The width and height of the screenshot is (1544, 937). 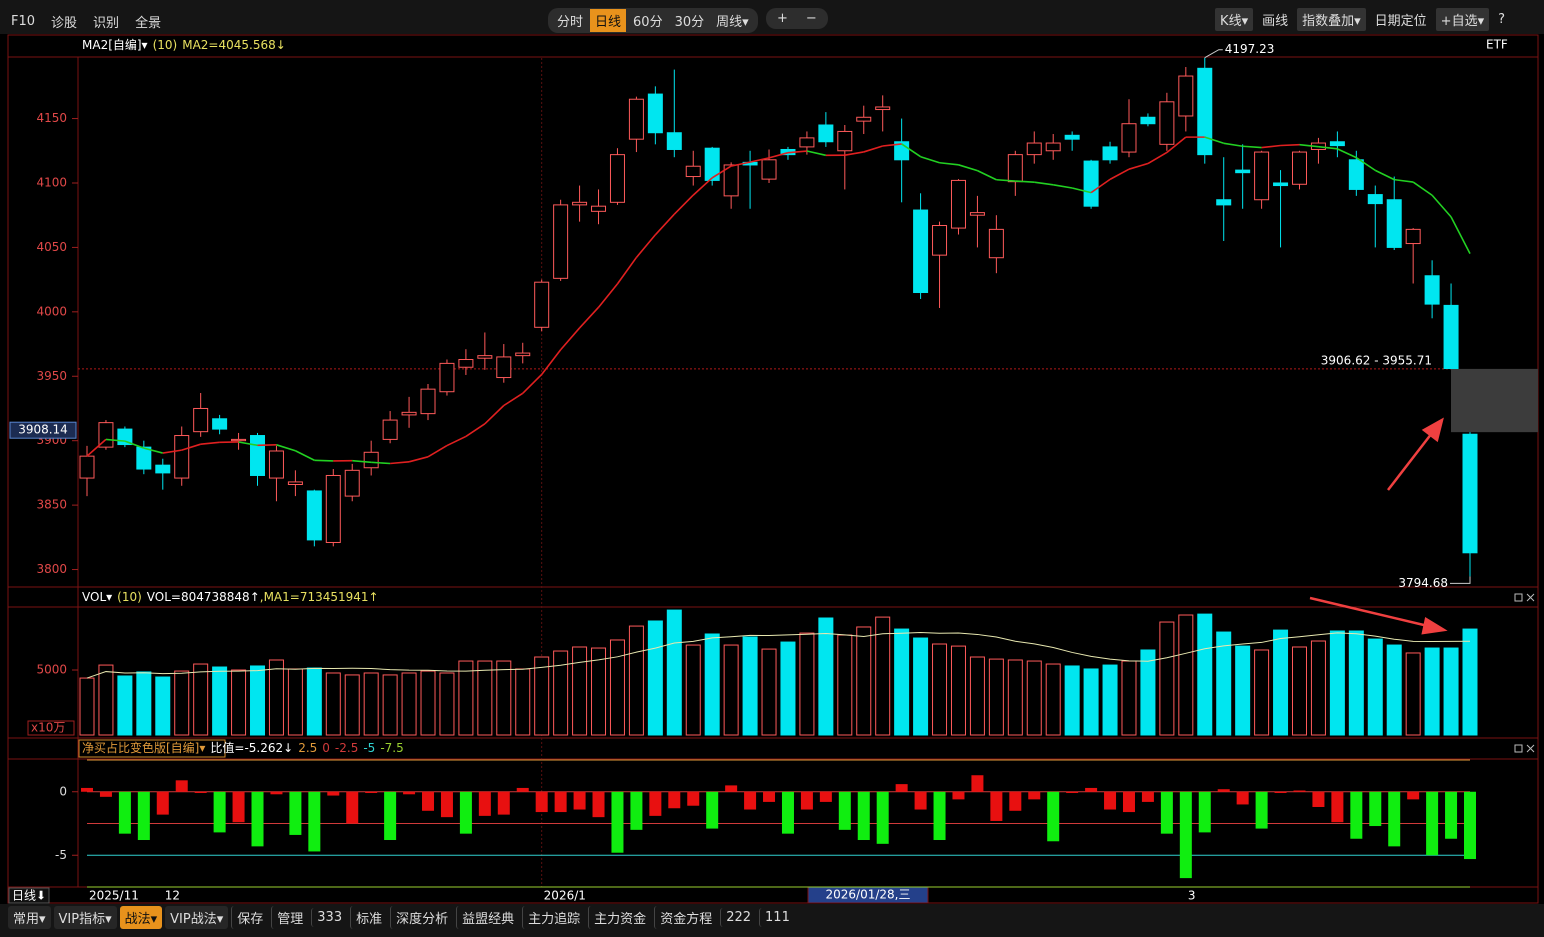 I want to click on indicator-tab: 333, so click(x=329, y=917).